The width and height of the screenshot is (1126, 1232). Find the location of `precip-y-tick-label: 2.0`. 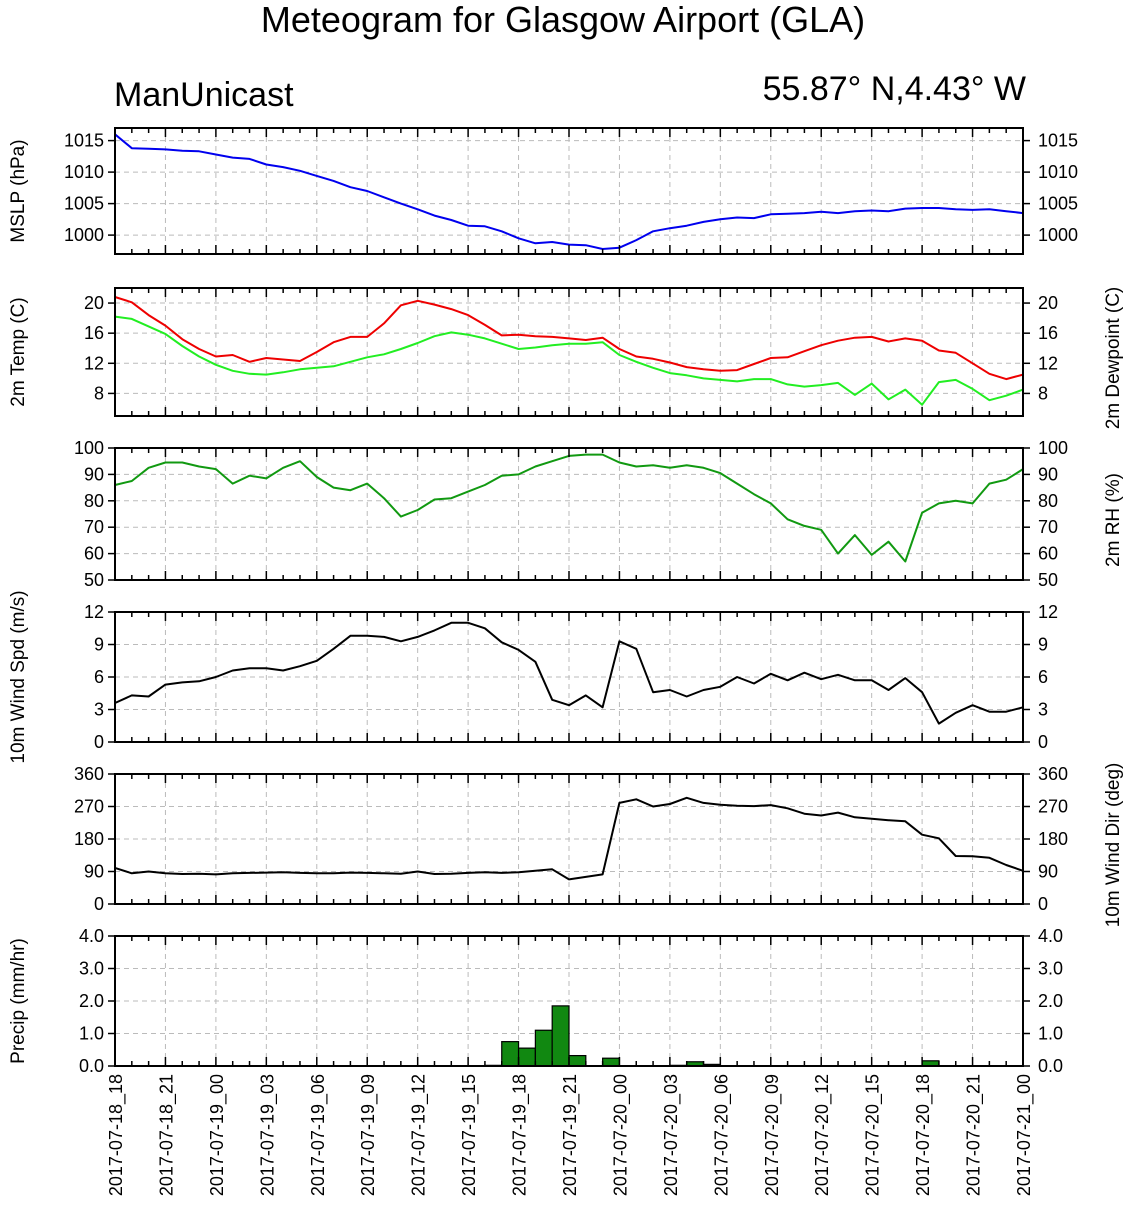

precip-y-tick-label: 2.0 is located at coordinates (91, 1001).